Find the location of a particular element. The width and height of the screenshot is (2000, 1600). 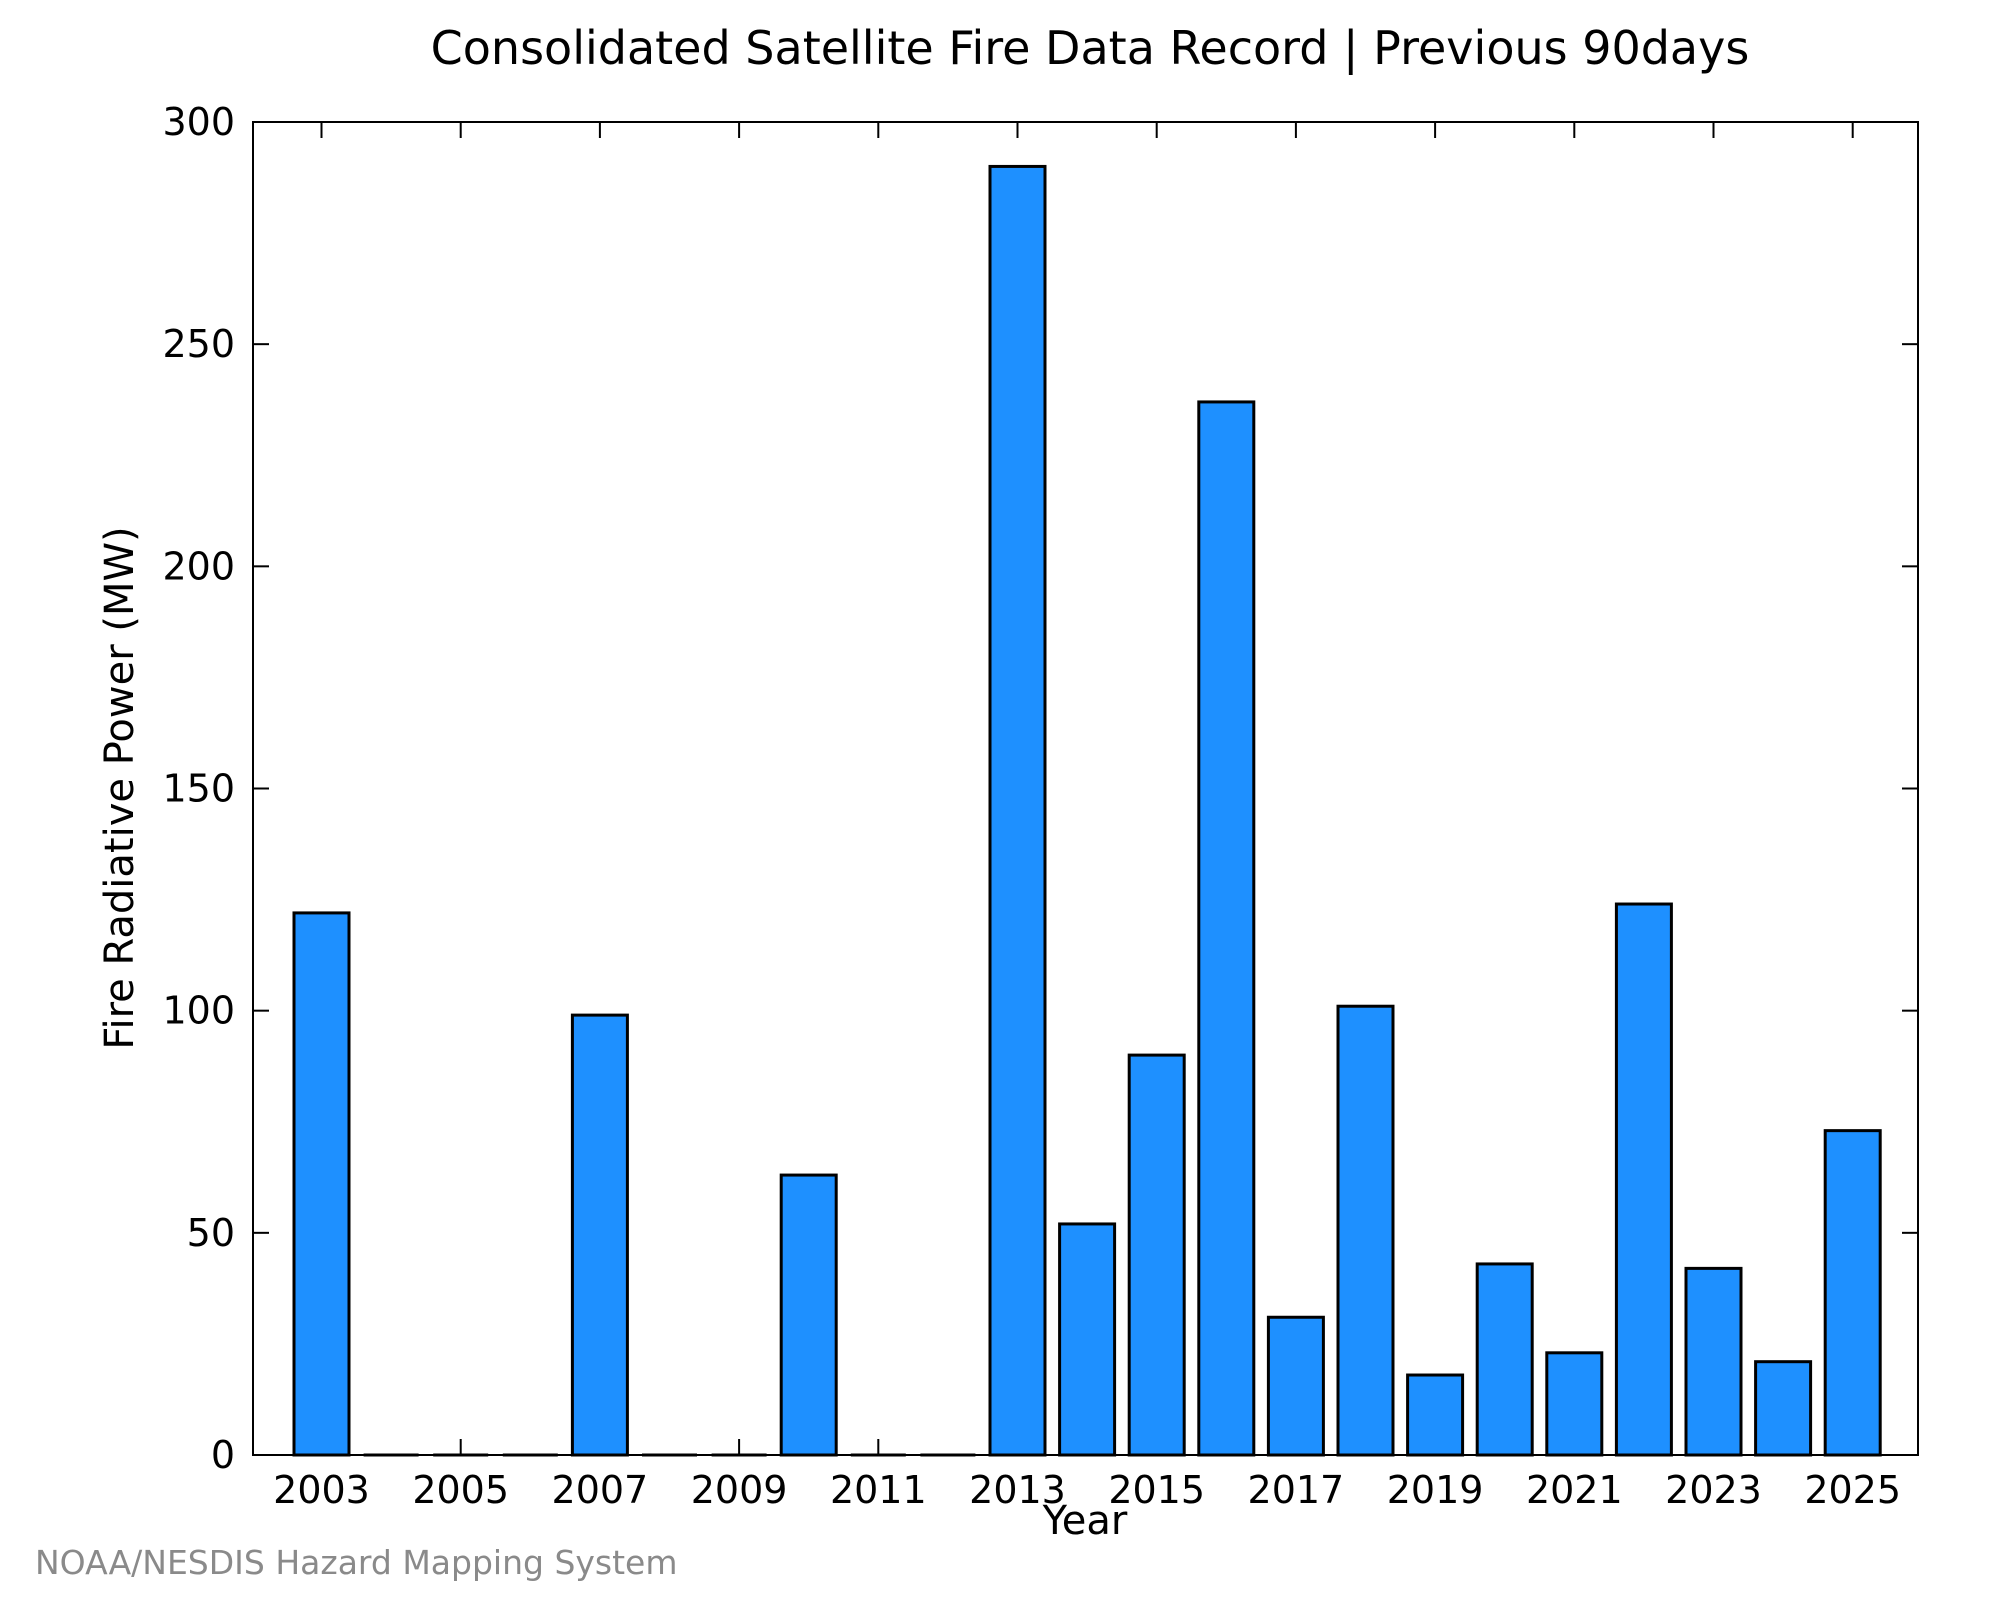

x-tick-label: 2009 is located at coordinates (739, 1490).